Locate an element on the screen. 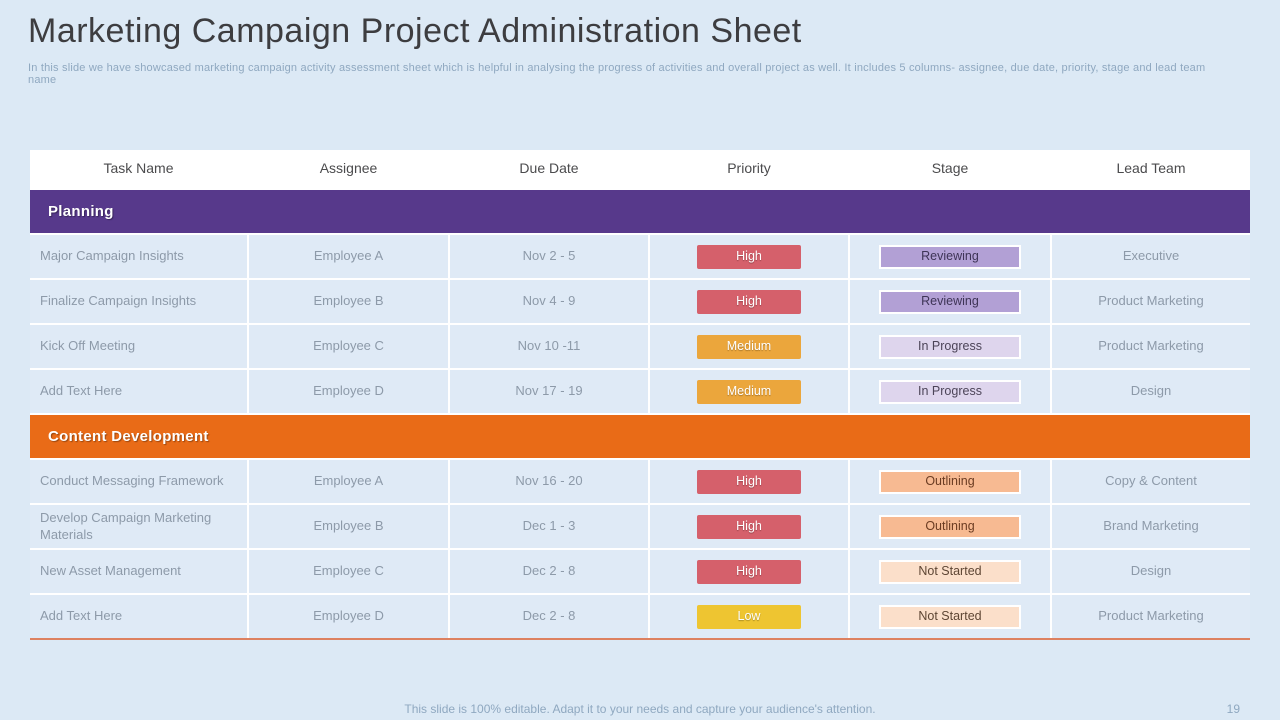  lead-team-cell: Brand Marketing is located at coordinates (1151, 526).